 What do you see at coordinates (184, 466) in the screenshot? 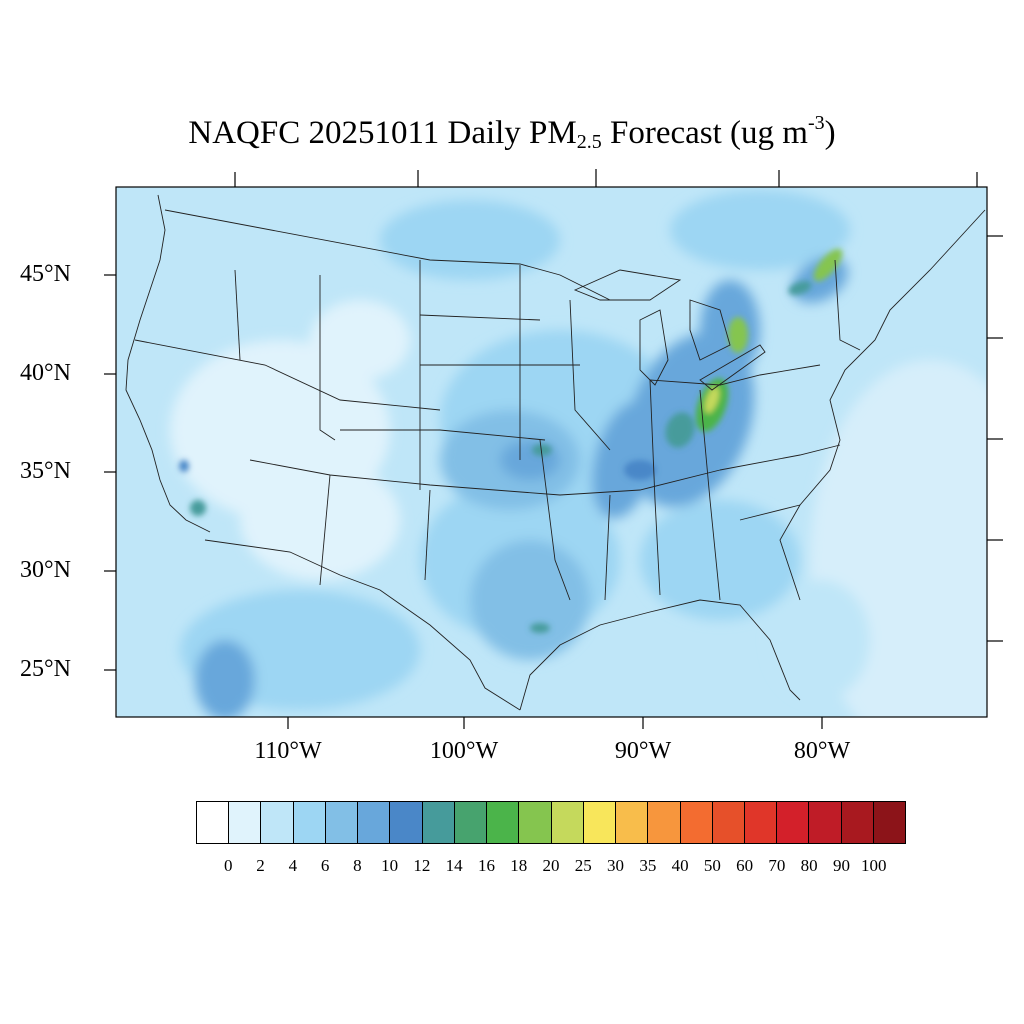
I see `central-valley-hotspot` at bounding box center [184, 466].